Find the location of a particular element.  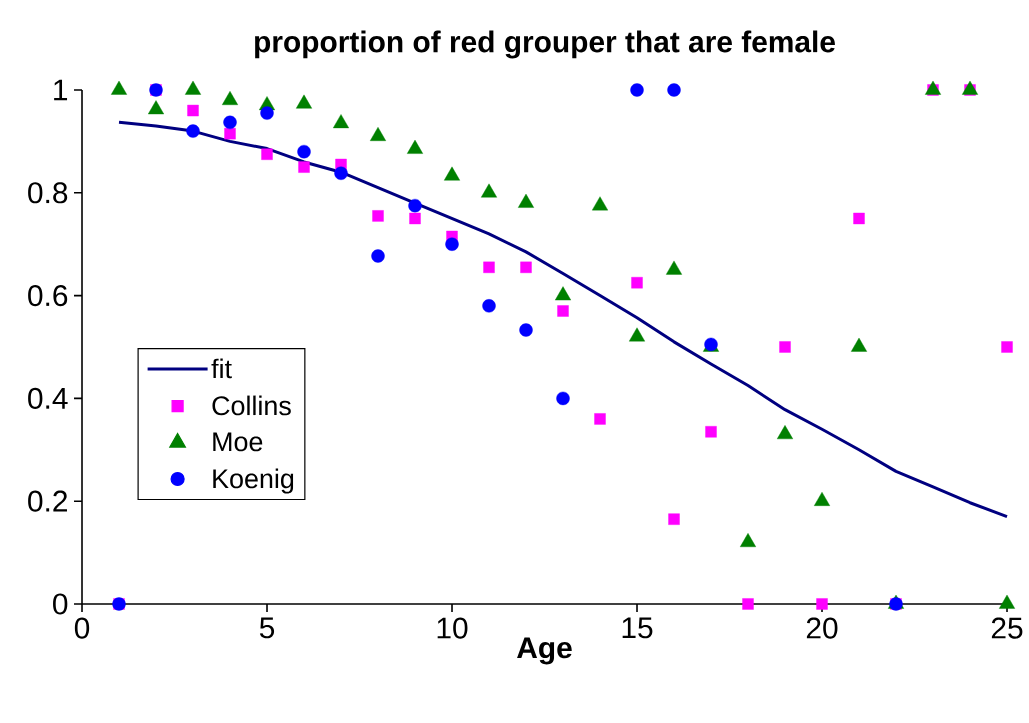

x-tick-label: 25 is located at coordinates (1007, 628).